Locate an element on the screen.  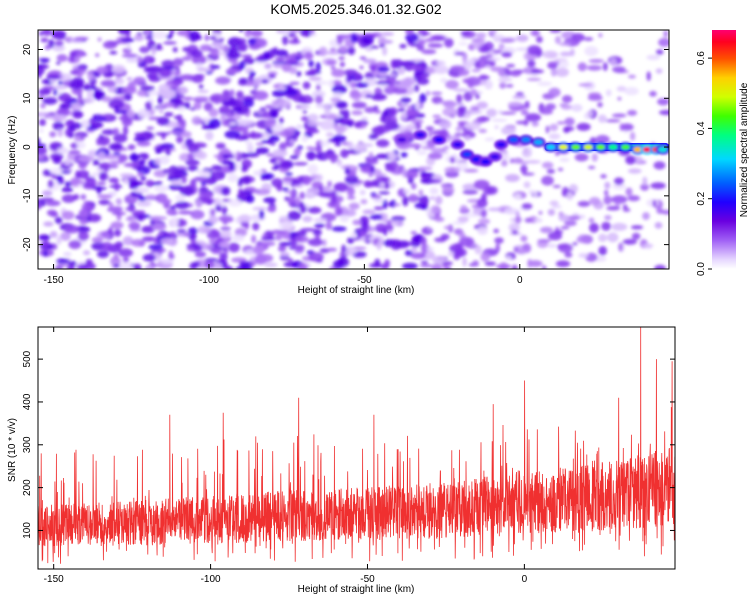
colorbar-gradient is located at coordinates (724, 149).